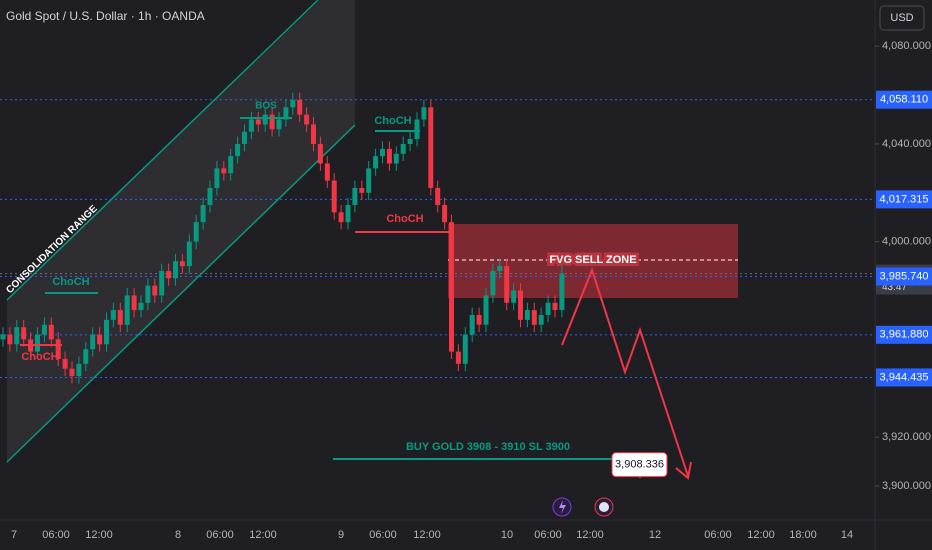  I want to click on target-callout: 3,908.336, so click(639, 465).